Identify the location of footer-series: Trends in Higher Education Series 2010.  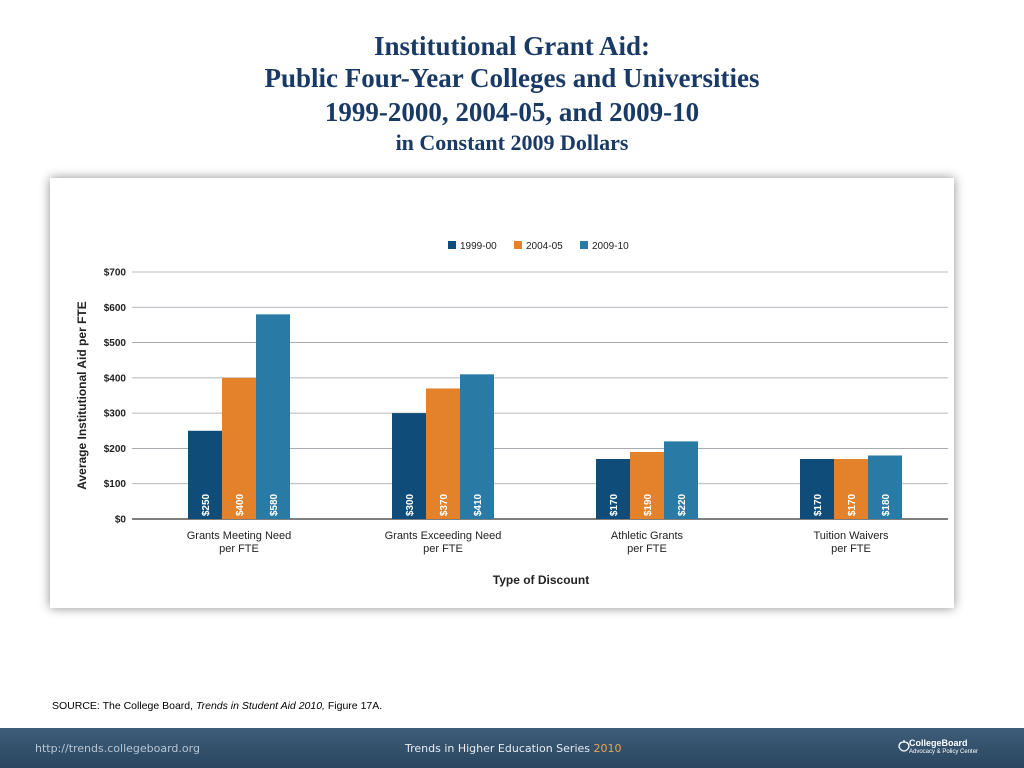
(513, 748).